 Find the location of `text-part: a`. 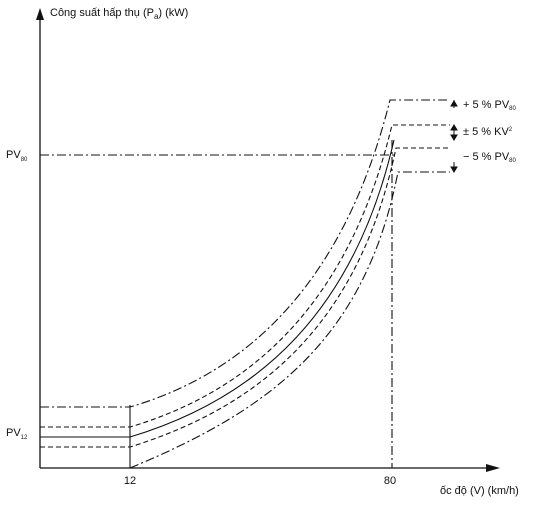

text-part: a is located at coordinates (156, 16).